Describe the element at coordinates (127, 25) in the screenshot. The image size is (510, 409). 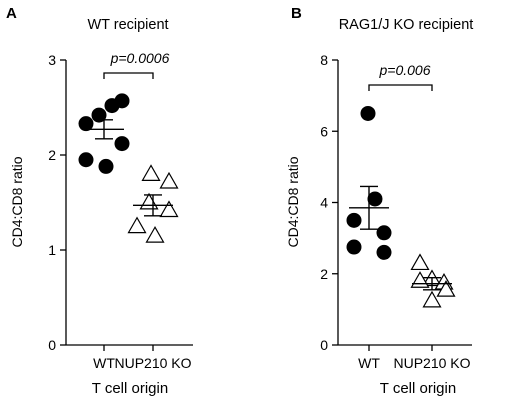
I see `chart-title-a: WT recipient` at that location.